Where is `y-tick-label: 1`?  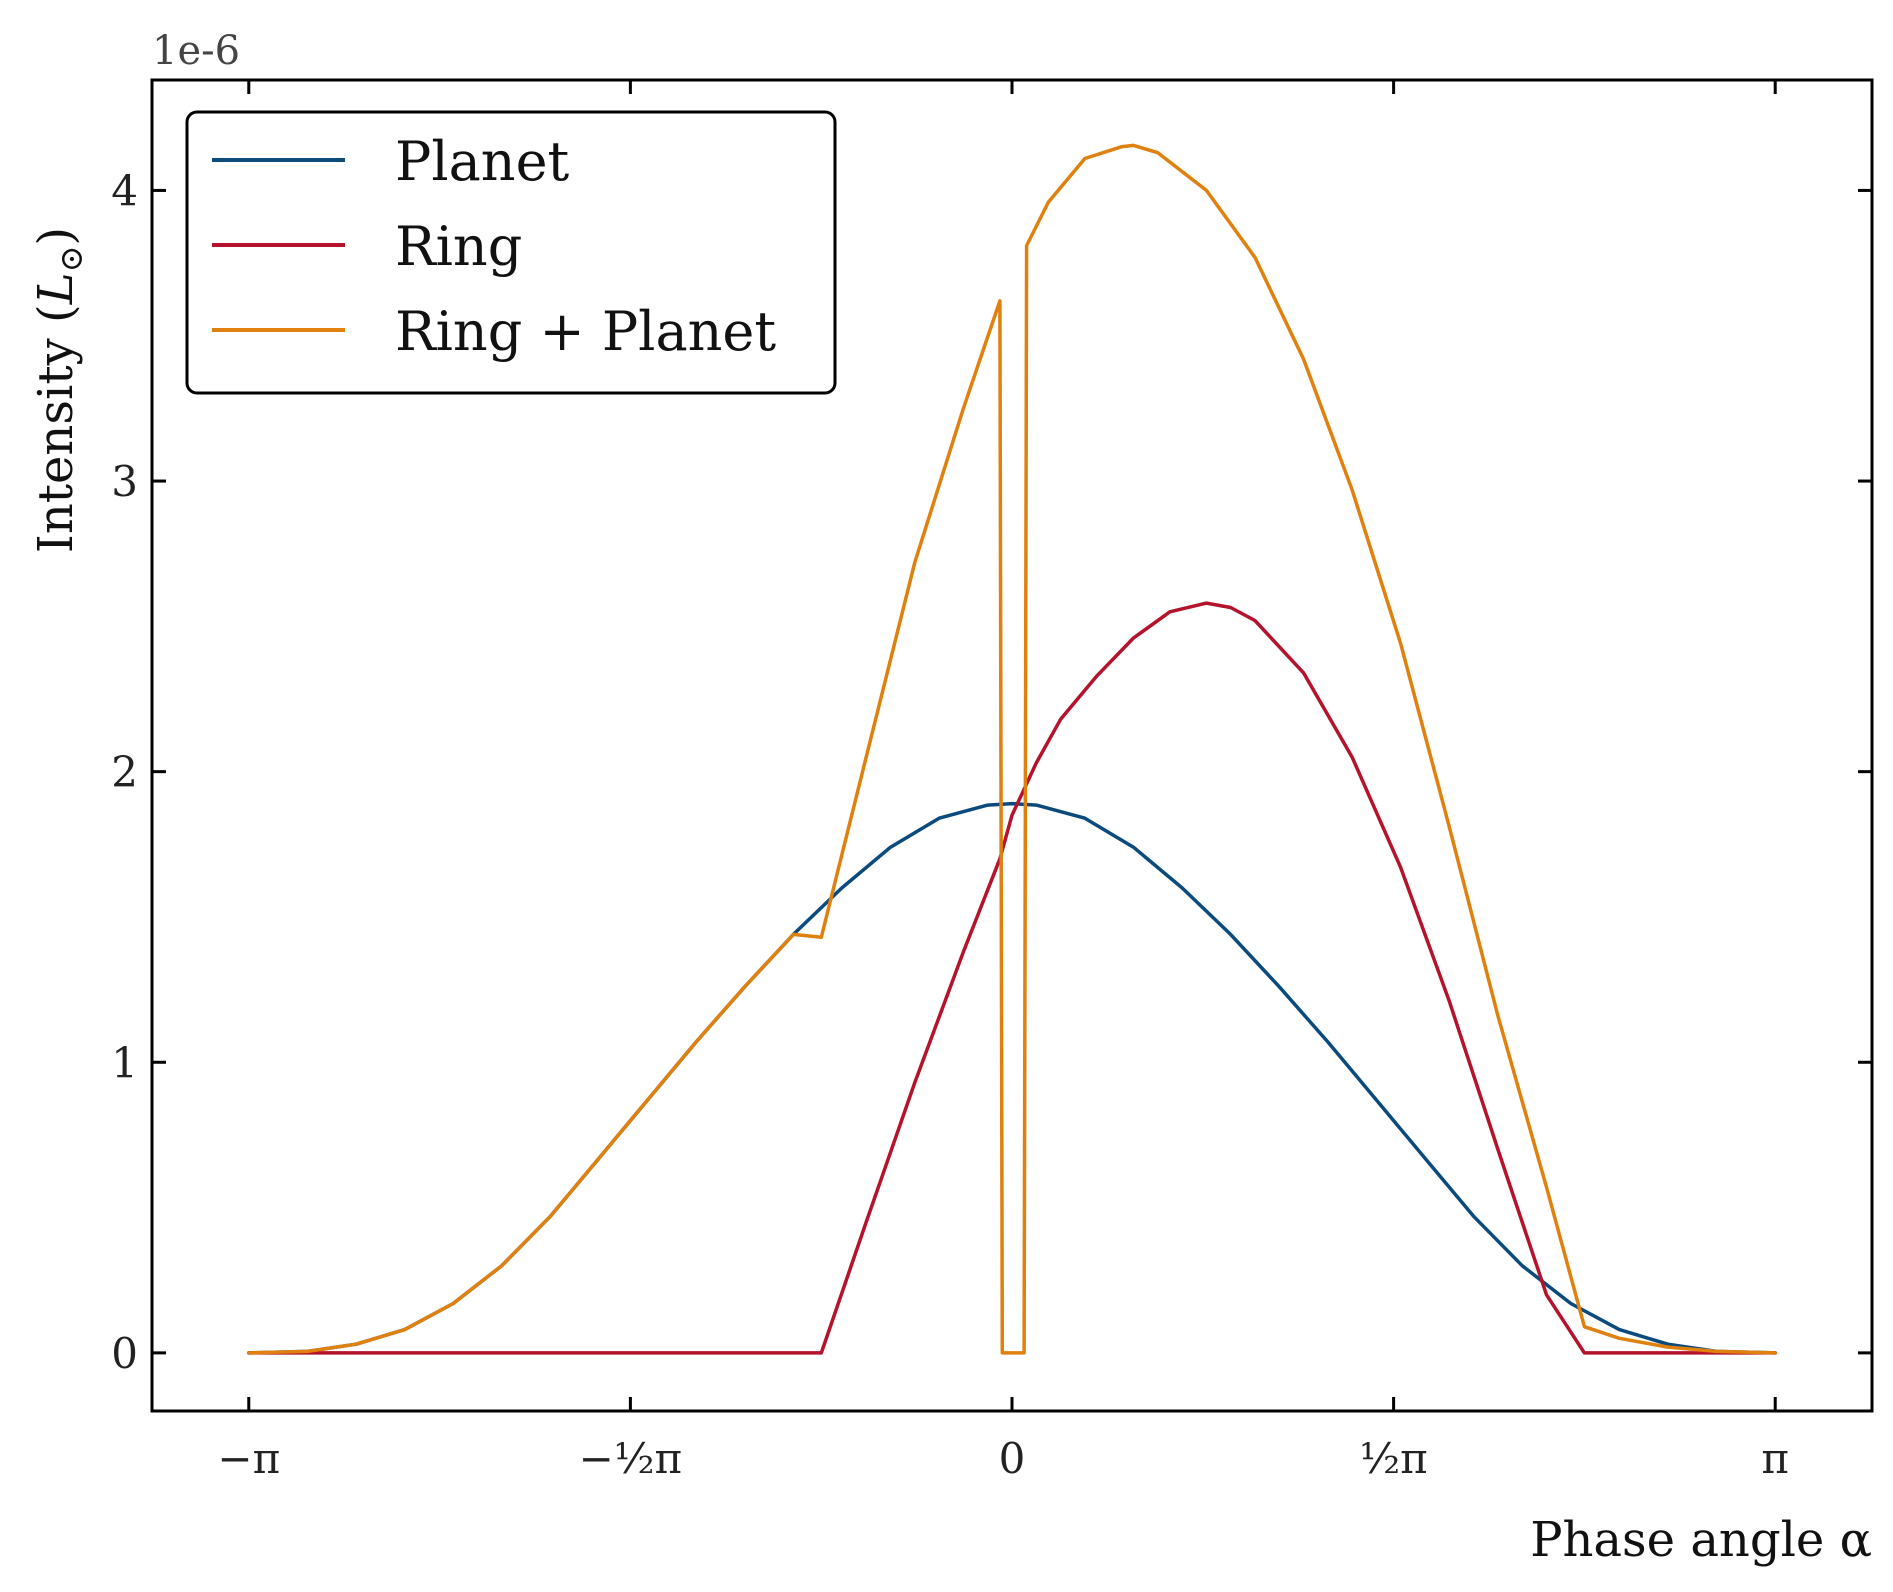
y-tick-label: 1 is located at coordinates (124, 1062).